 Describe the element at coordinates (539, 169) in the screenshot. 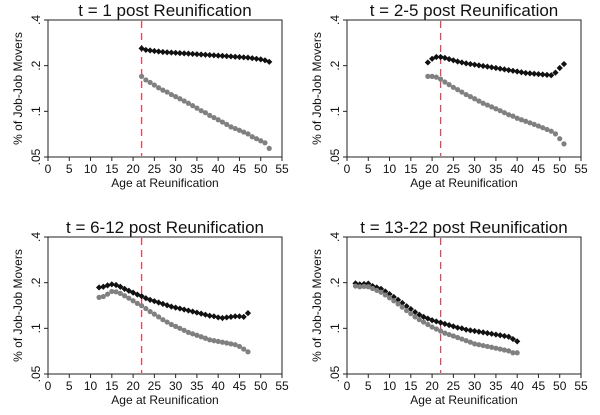

I see `x-tick-label: 45` at that location.